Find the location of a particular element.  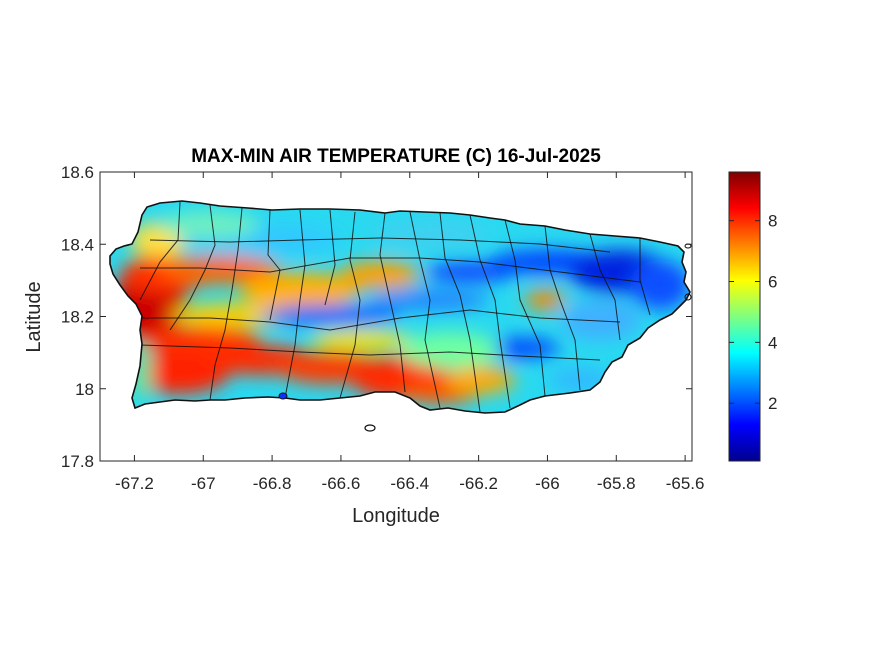

x-tick-label: -66 is located at coordinates (547, 483).